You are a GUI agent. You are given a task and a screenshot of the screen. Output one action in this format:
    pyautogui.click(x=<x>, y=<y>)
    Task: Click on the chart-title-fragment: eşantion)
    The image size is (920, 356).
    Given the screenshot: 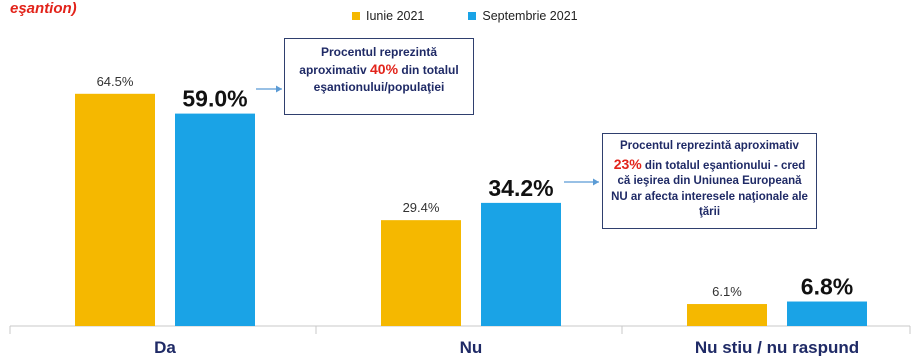 What is the action you would take?
    pyautogui.click(x=43, y=8)
    